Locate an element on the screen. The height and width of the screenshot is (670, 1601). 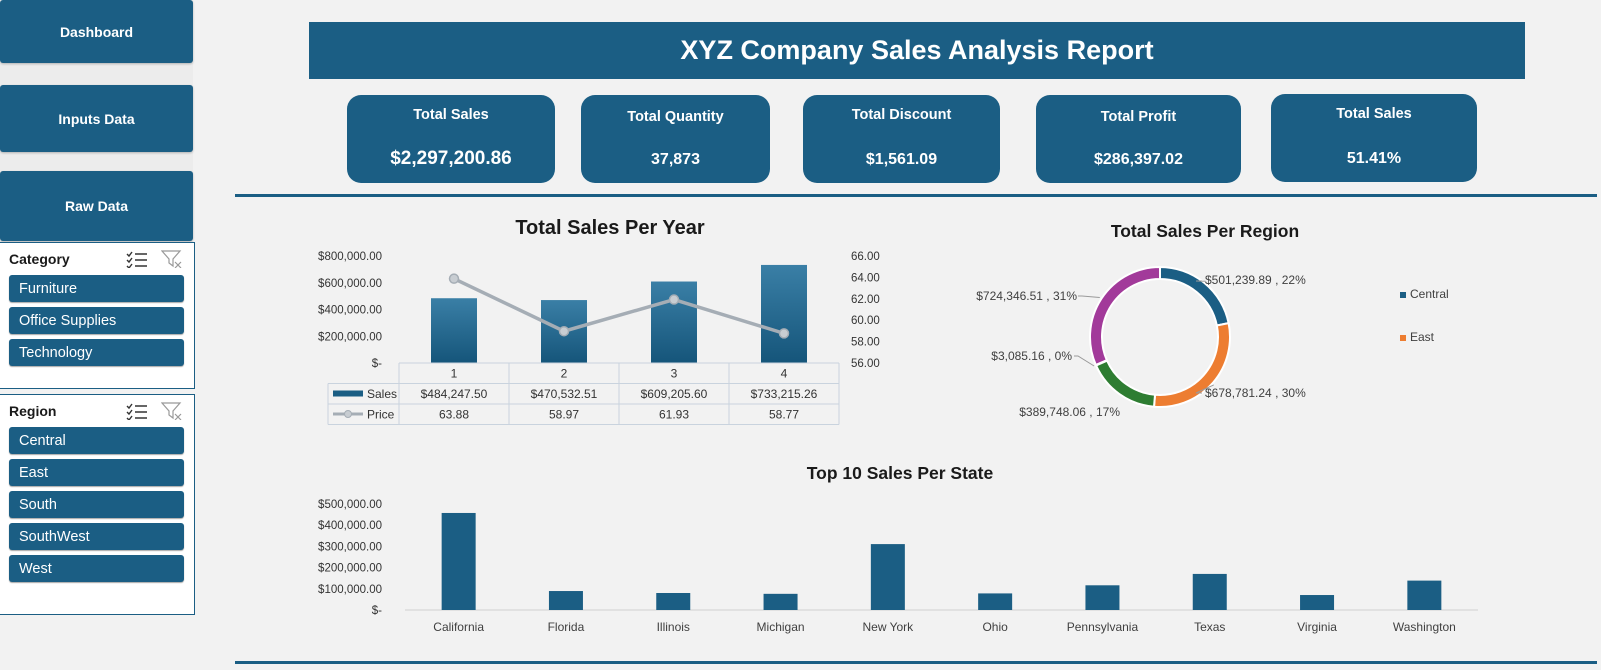
kpi-value: $2,297,200.86 is located at coordinates (451, 158).